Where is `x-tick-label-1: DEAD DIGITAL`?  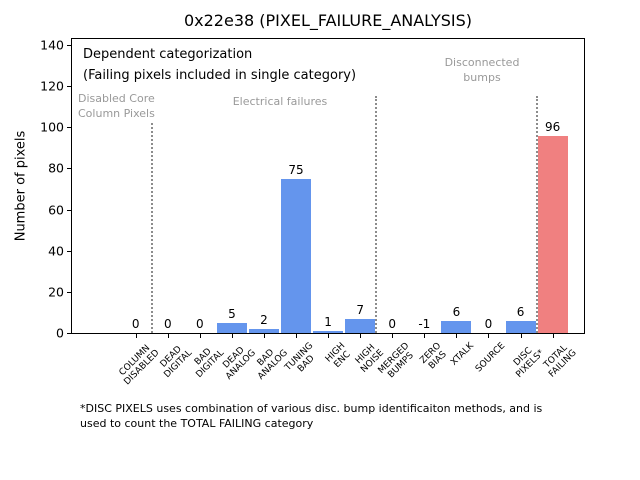
x-tick-label-1: DEAD DIGITAL is located at coordinates (176, 362).